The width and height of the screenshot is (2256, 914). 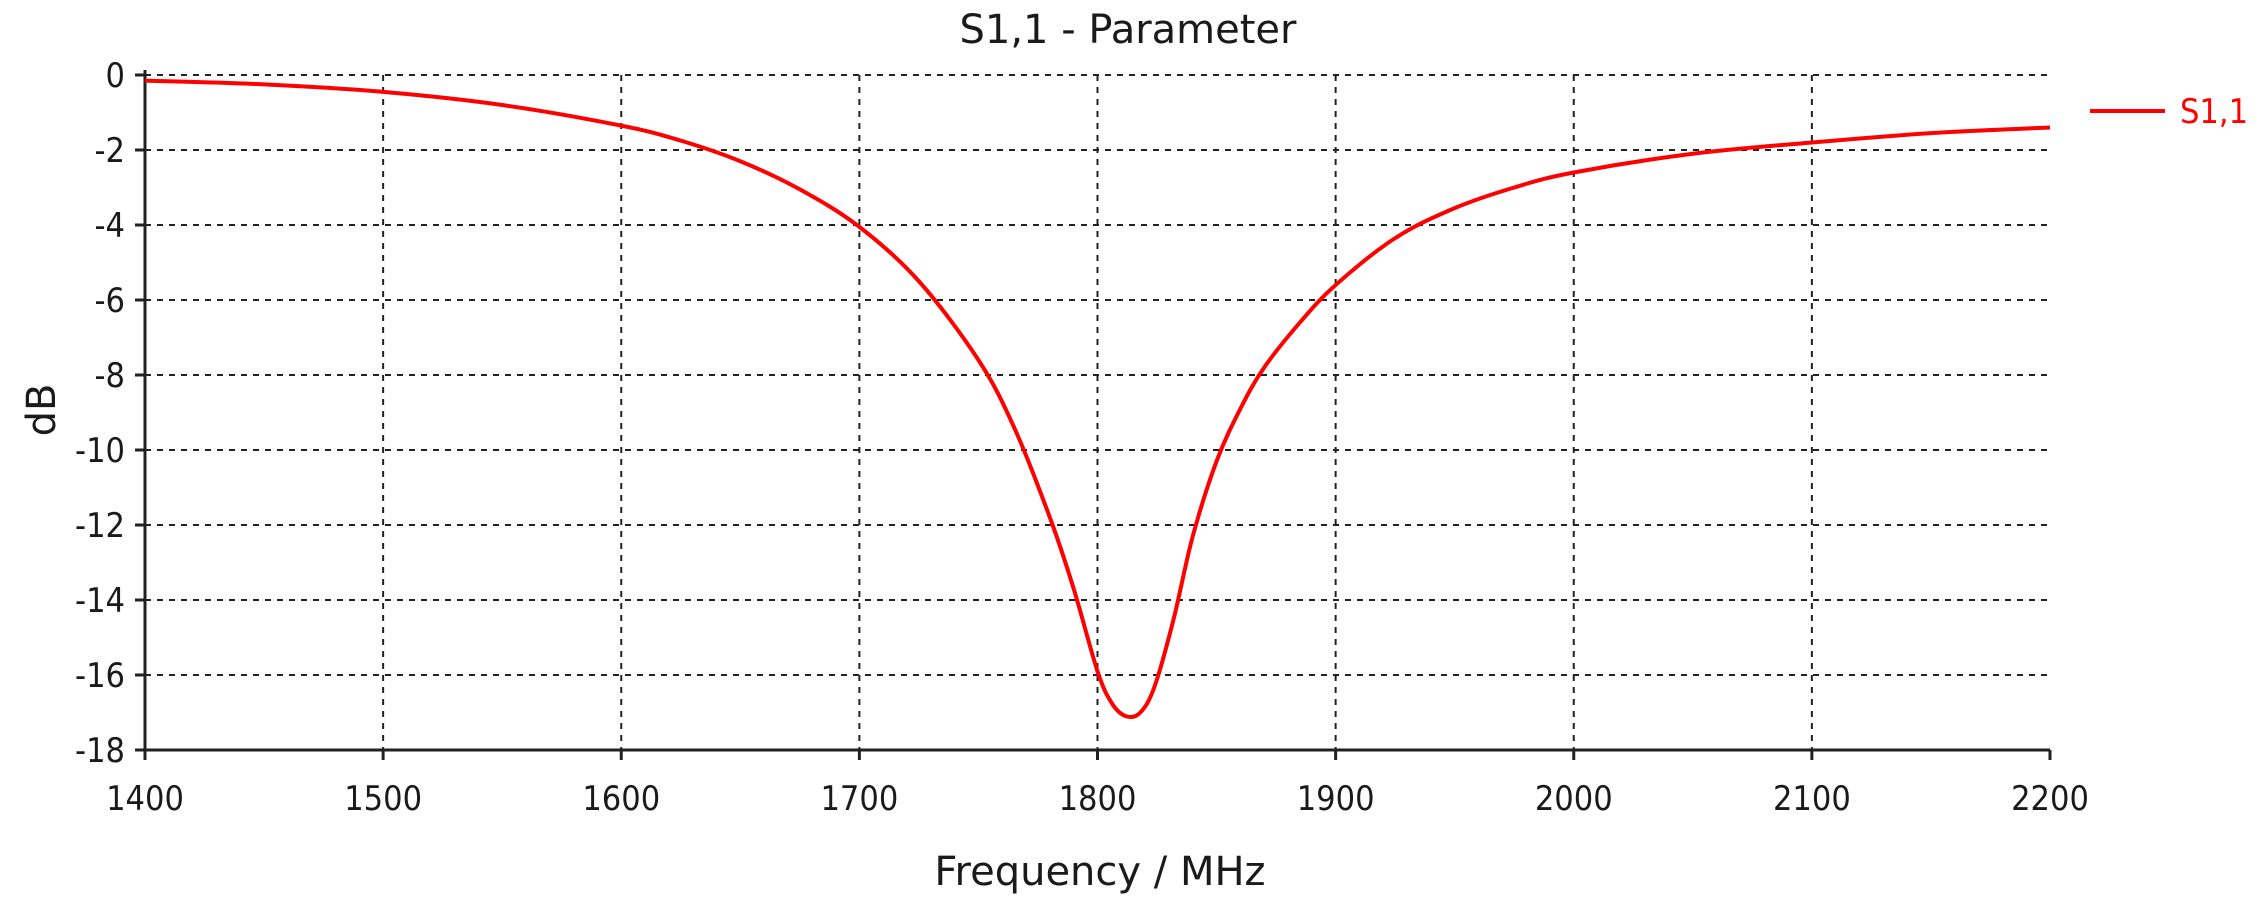 I want to click on legend: S1,1, so click(x=2169, y=112).